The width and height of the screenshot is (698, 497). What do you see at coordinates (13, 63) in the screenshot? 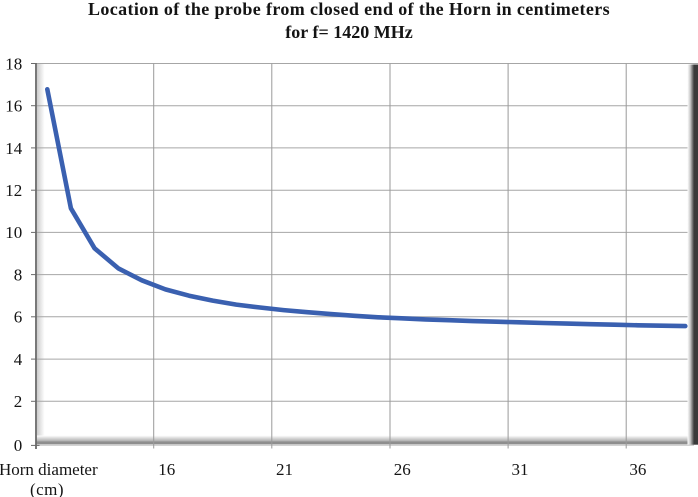
I see `svg-text: 18` at bounding box center [13, 63].